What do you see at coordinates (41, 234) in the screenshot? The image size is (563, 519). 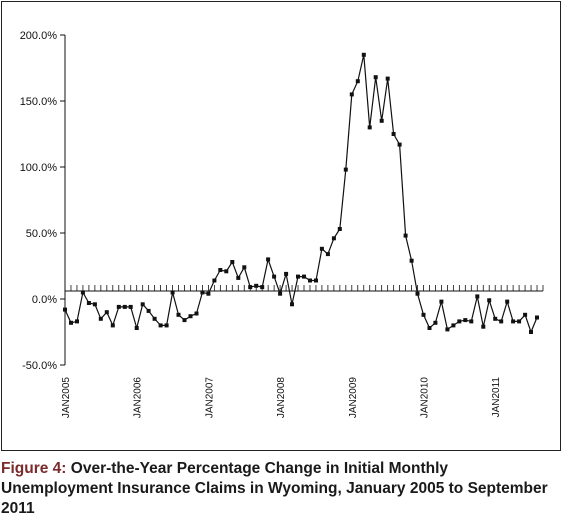 I see `y-tick-label: 50.0%` at bounding box center [41, 234].